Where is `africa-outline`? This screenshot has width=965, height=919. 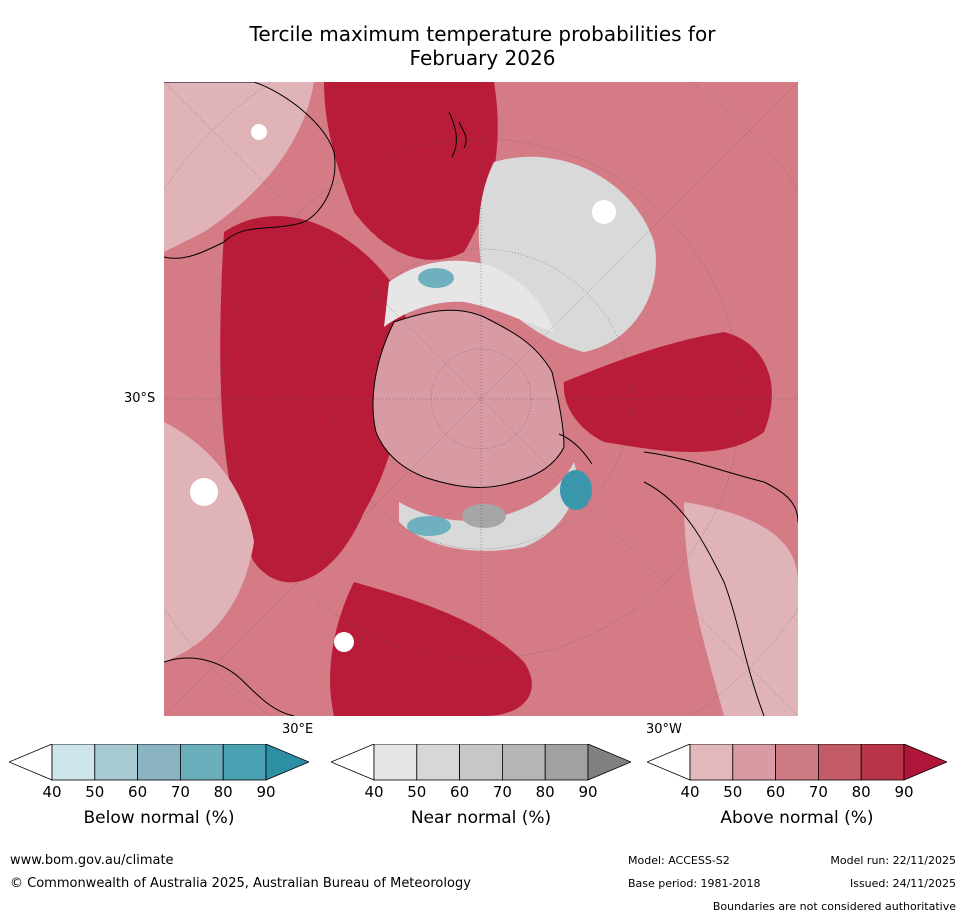
africa-outline is located at coordinates (229, 686).